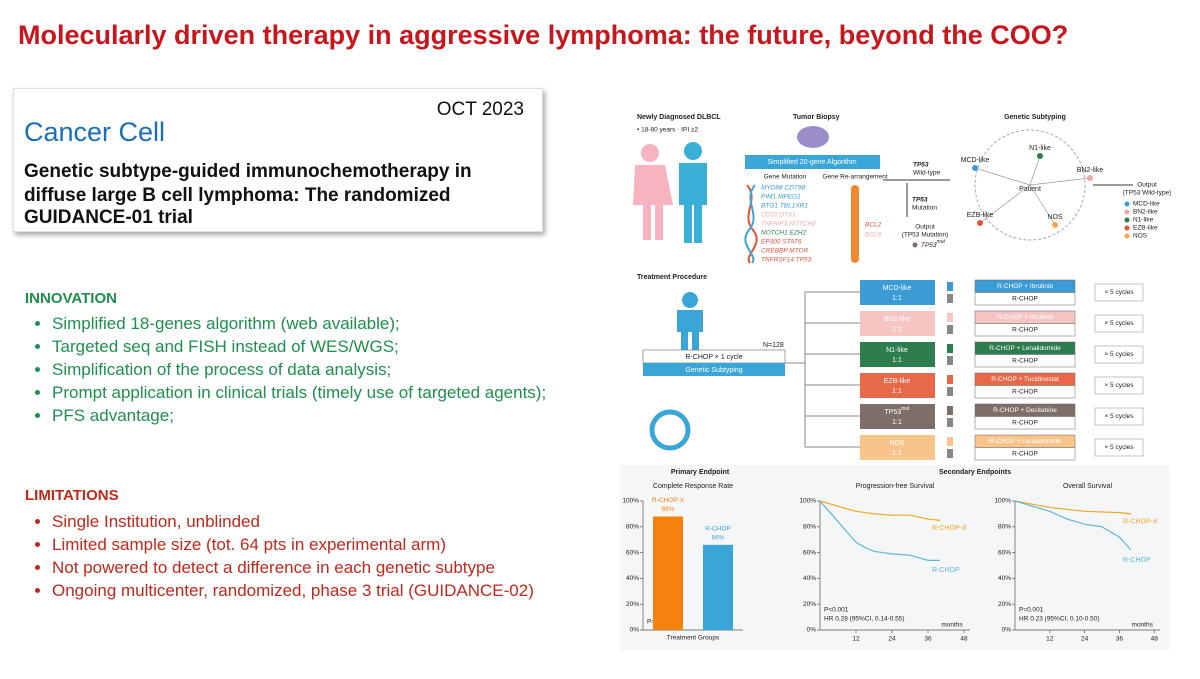  What do you see at coordinates (1055, 217) in the screenshot?
I see `node-label: NOS` at bounding box center [1055, 217].